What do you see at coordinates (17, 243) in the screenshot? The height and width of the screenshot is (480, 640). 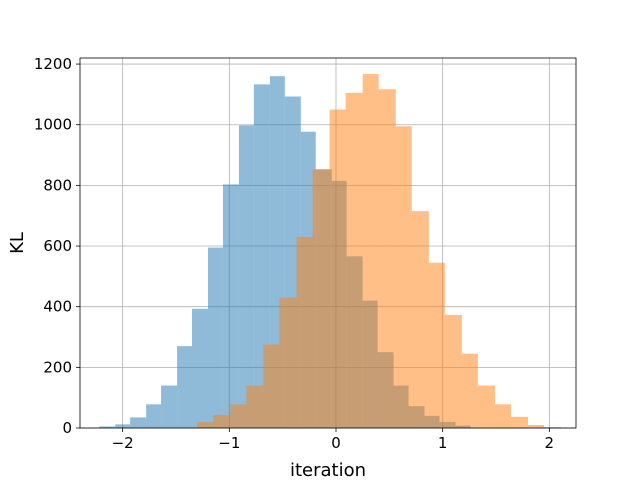 I see `y-axis-label: KL` at bounding box center [17, 243].